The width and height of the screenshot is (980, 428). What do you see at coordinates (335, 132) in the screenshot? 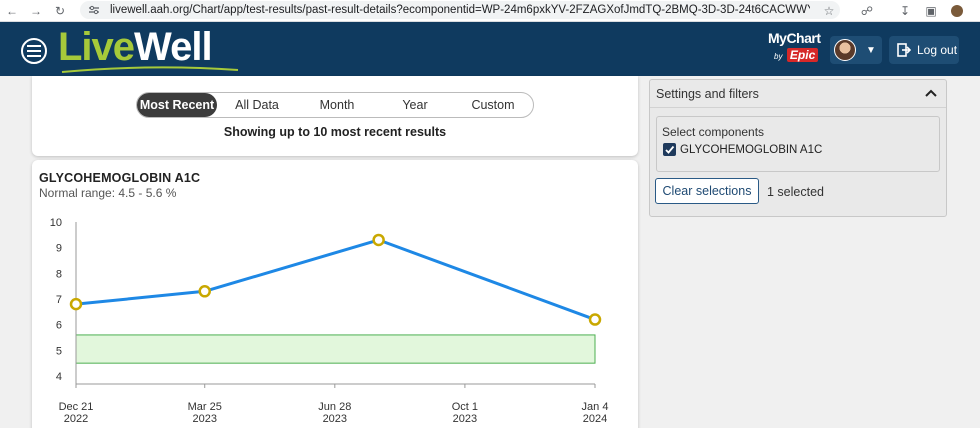
I see `results-count-text: Showing up to 10 most recent results` at bounding box center [335, 132].